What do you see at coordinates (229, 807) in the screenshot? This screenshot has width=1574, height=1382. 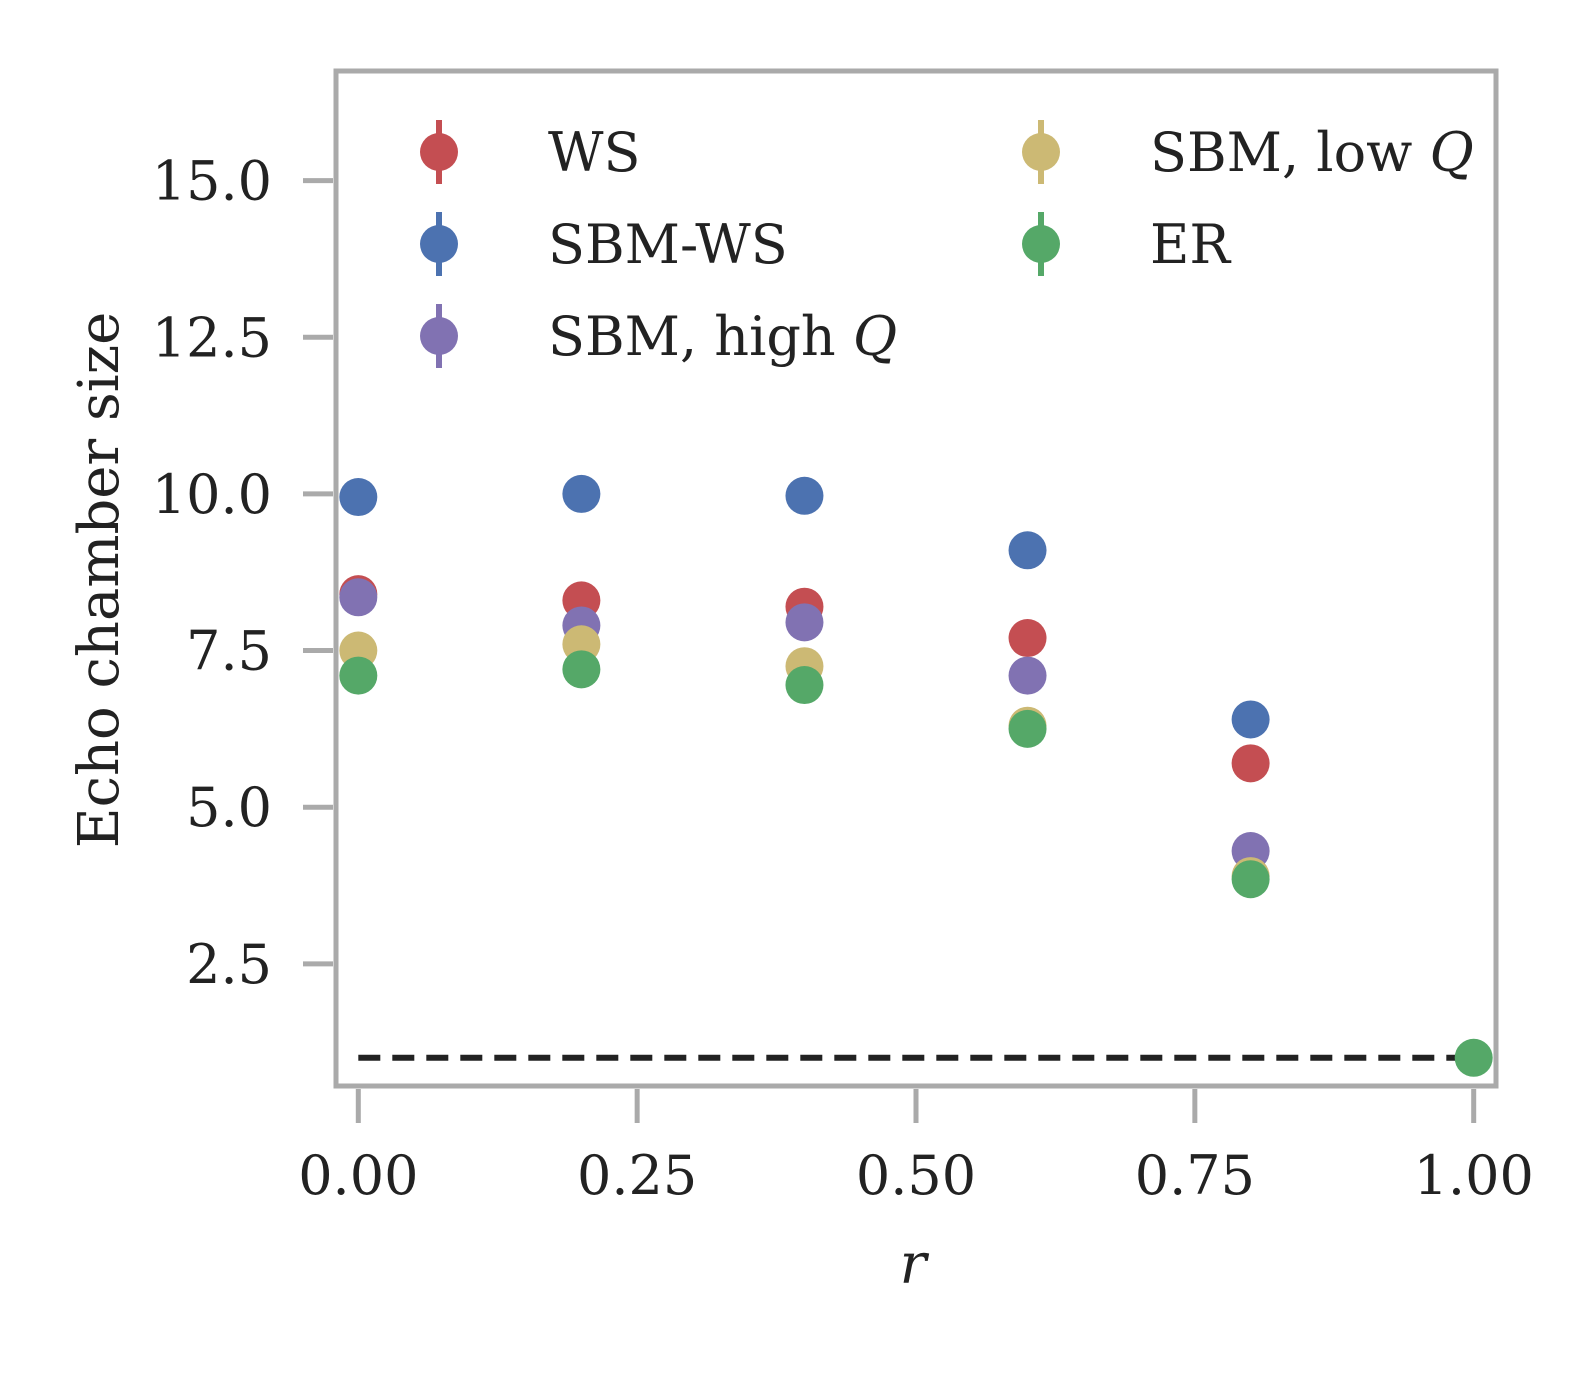 I see `y-tick-label: 5.0` at bounding box center [229, 807].